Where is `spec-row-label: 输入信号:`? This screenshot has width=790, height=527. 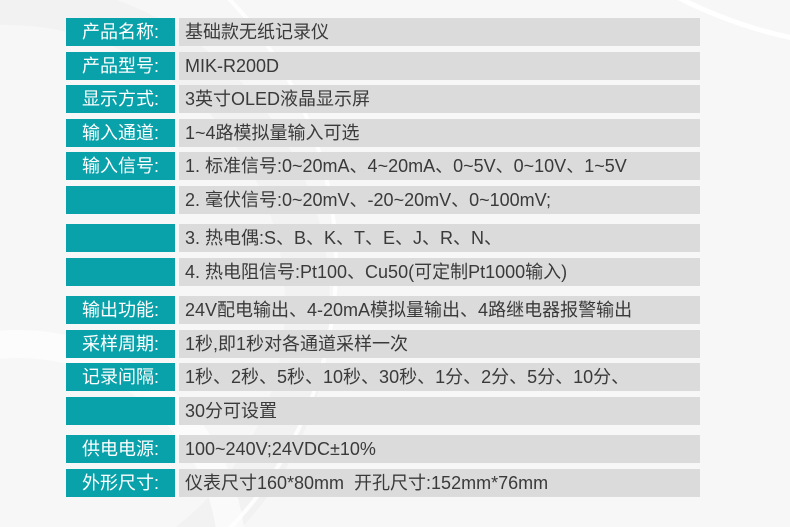
spec-row-label: 输入信号: is located at coordinates (120, 166).